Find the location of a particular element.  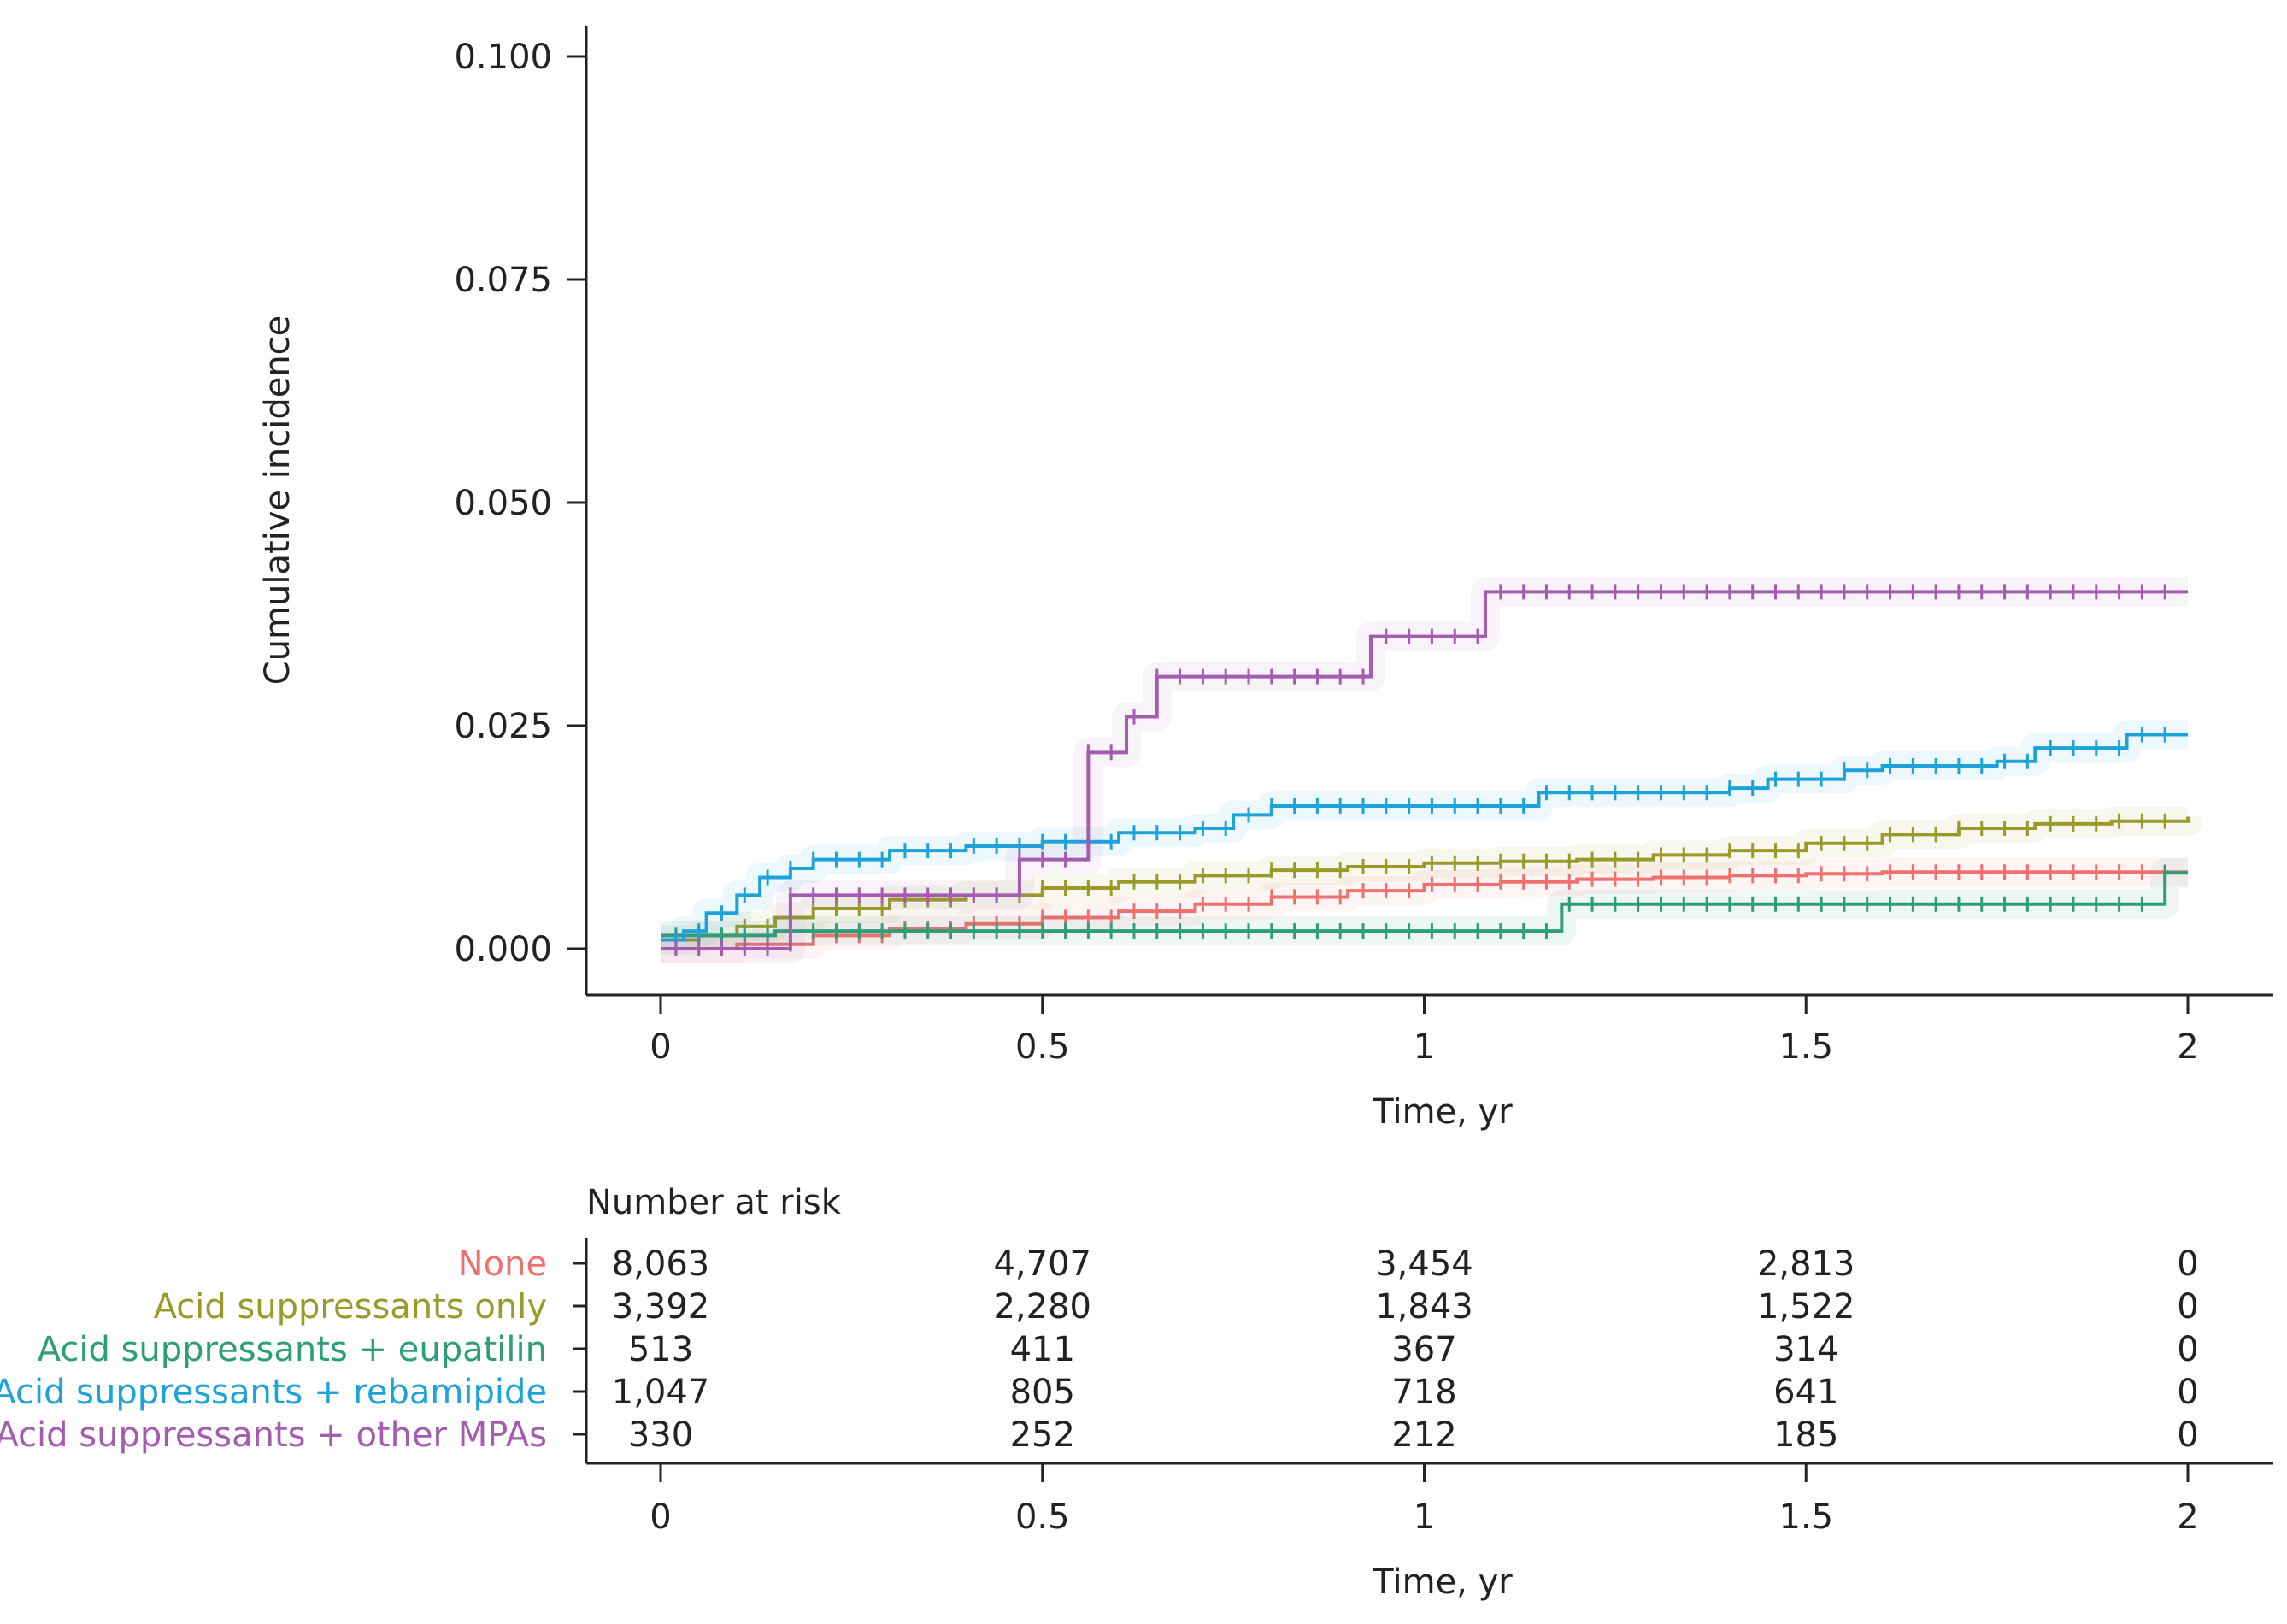

x-axis-ticks: 0 0.5 1 1.5 2 is located at coordinates (1424, 1031).